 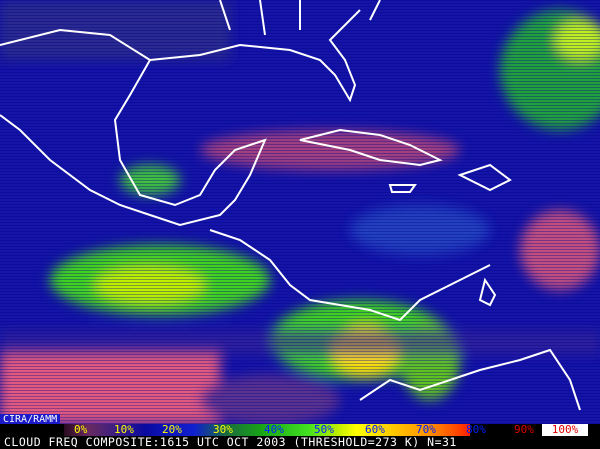 What do you see at coordinates (324, 429) in the screenshot?
I see `legend-tick: 50%` at bounding box center [324, 429].